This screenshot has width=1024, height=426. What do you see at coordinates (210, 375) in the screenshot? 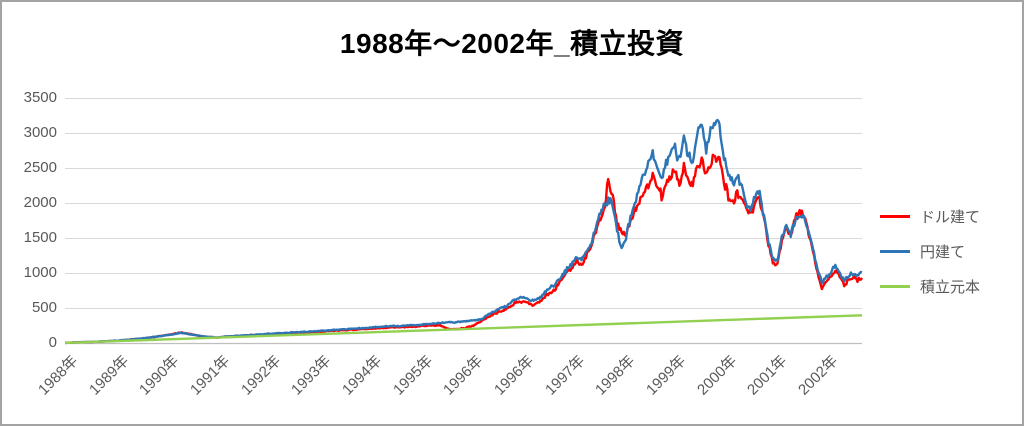
I see `x-tick-label: 1991年` at bounding box center [210, 375].